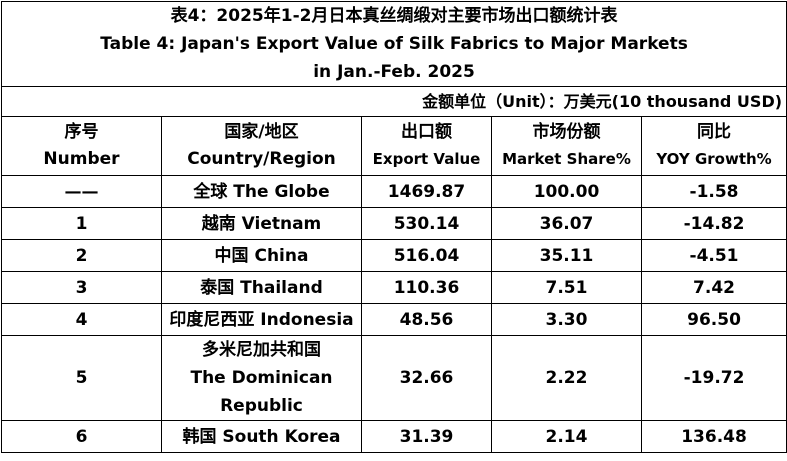 Image resolution: width=787 pixels, height=461 pixels. Describe the element at coordinates (426, 436) in the screenshot. I see `cell: 31.39` at that location.